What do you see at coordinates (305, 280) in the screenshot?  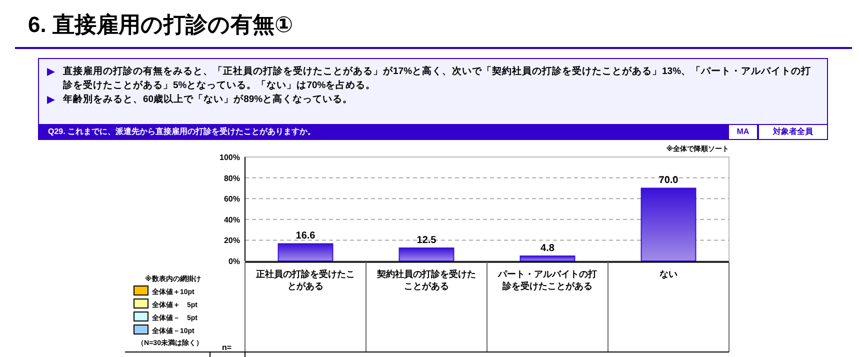 I see `x-tick-label: 正社員の打診を受けたことがある` at bounding box center [305, 280].